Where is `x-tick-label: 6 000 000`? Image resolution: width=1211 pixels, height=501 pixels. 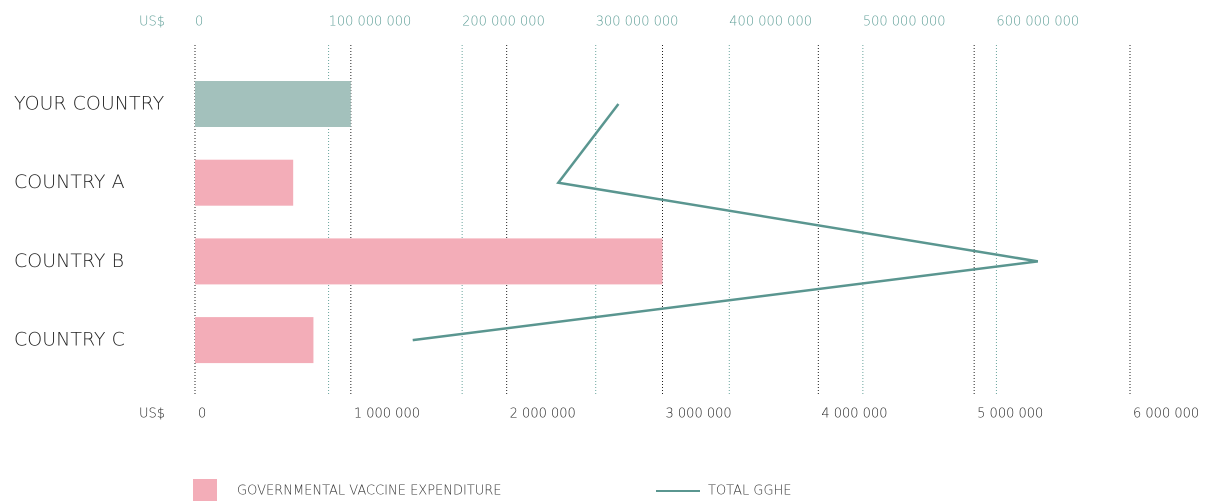
x-tick-label: 6 000 000 is located at coordinates (1166, 414).